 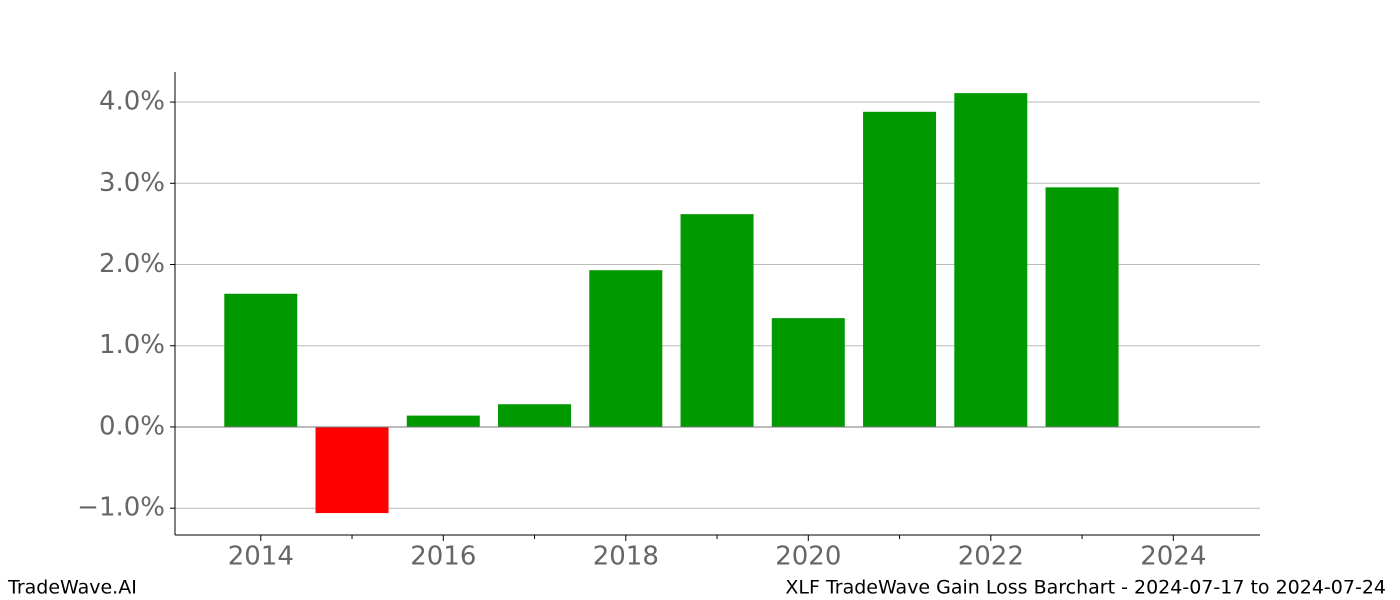 What do you see at coordinates (132, 264) in the screenshot?
I see `y-tick-label: 2.0%` at bounding box center [132, 264].